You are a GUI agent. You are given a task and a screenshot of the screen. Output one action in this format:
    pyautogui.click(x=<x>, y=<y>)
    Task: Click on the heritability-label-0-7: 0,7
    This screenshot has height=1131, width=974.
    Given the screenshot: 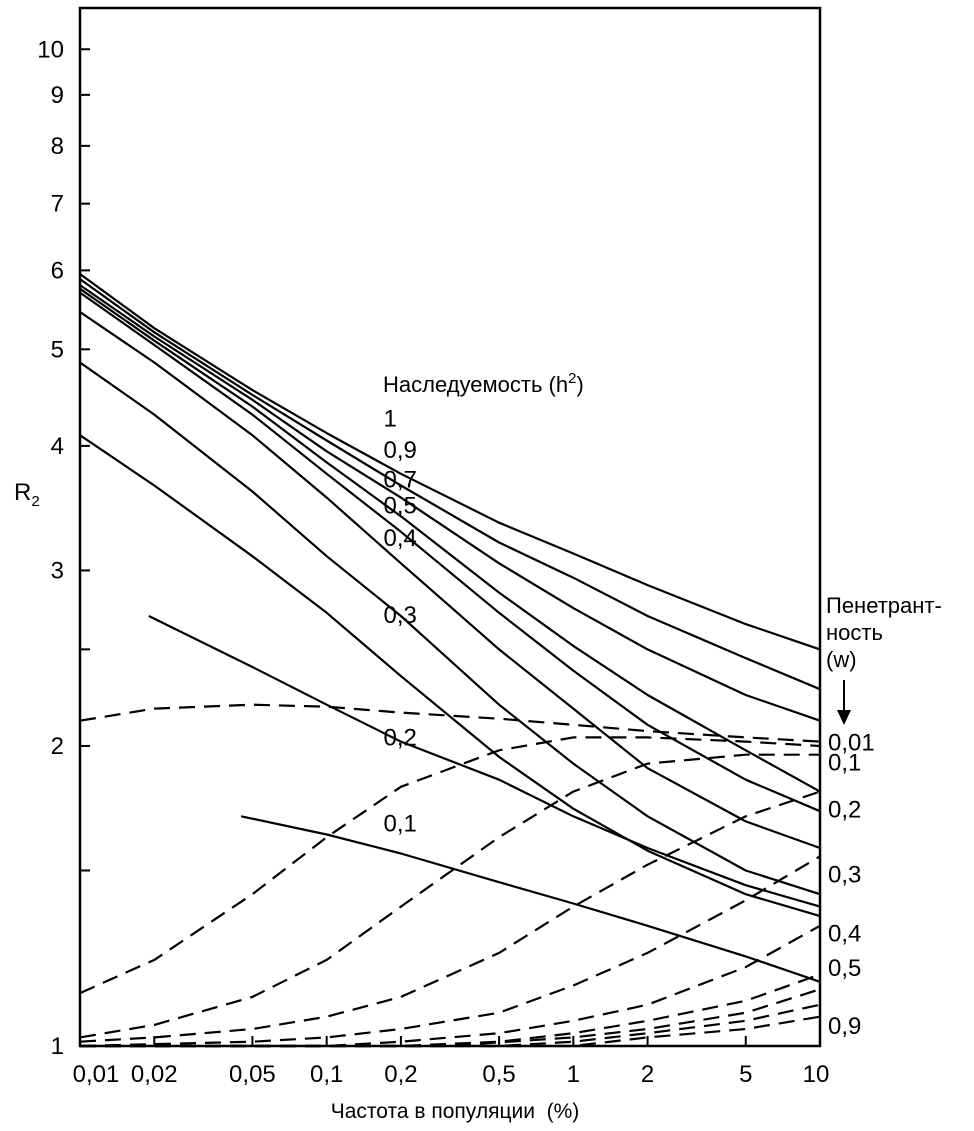 What is the action you would take?
    pyautogui.click(x=400, y=479)
    